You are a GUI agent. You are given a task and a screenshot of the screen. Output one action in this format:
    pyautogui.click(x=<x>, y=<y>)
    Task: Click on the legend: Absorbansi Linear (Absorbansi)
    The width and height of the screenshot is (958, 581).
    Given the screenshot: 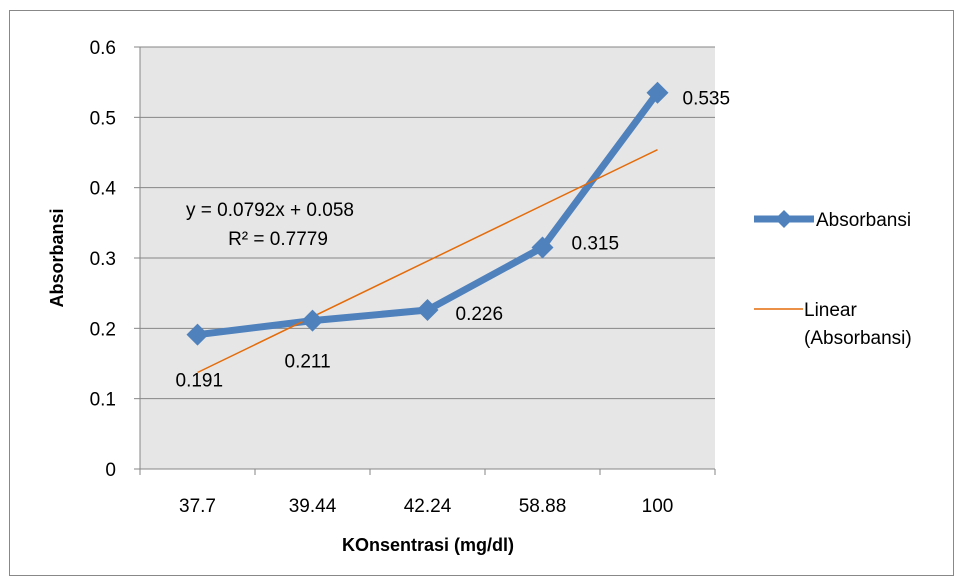 What is the action you would take?
    pyautogui.click(x=833, y=279)
    